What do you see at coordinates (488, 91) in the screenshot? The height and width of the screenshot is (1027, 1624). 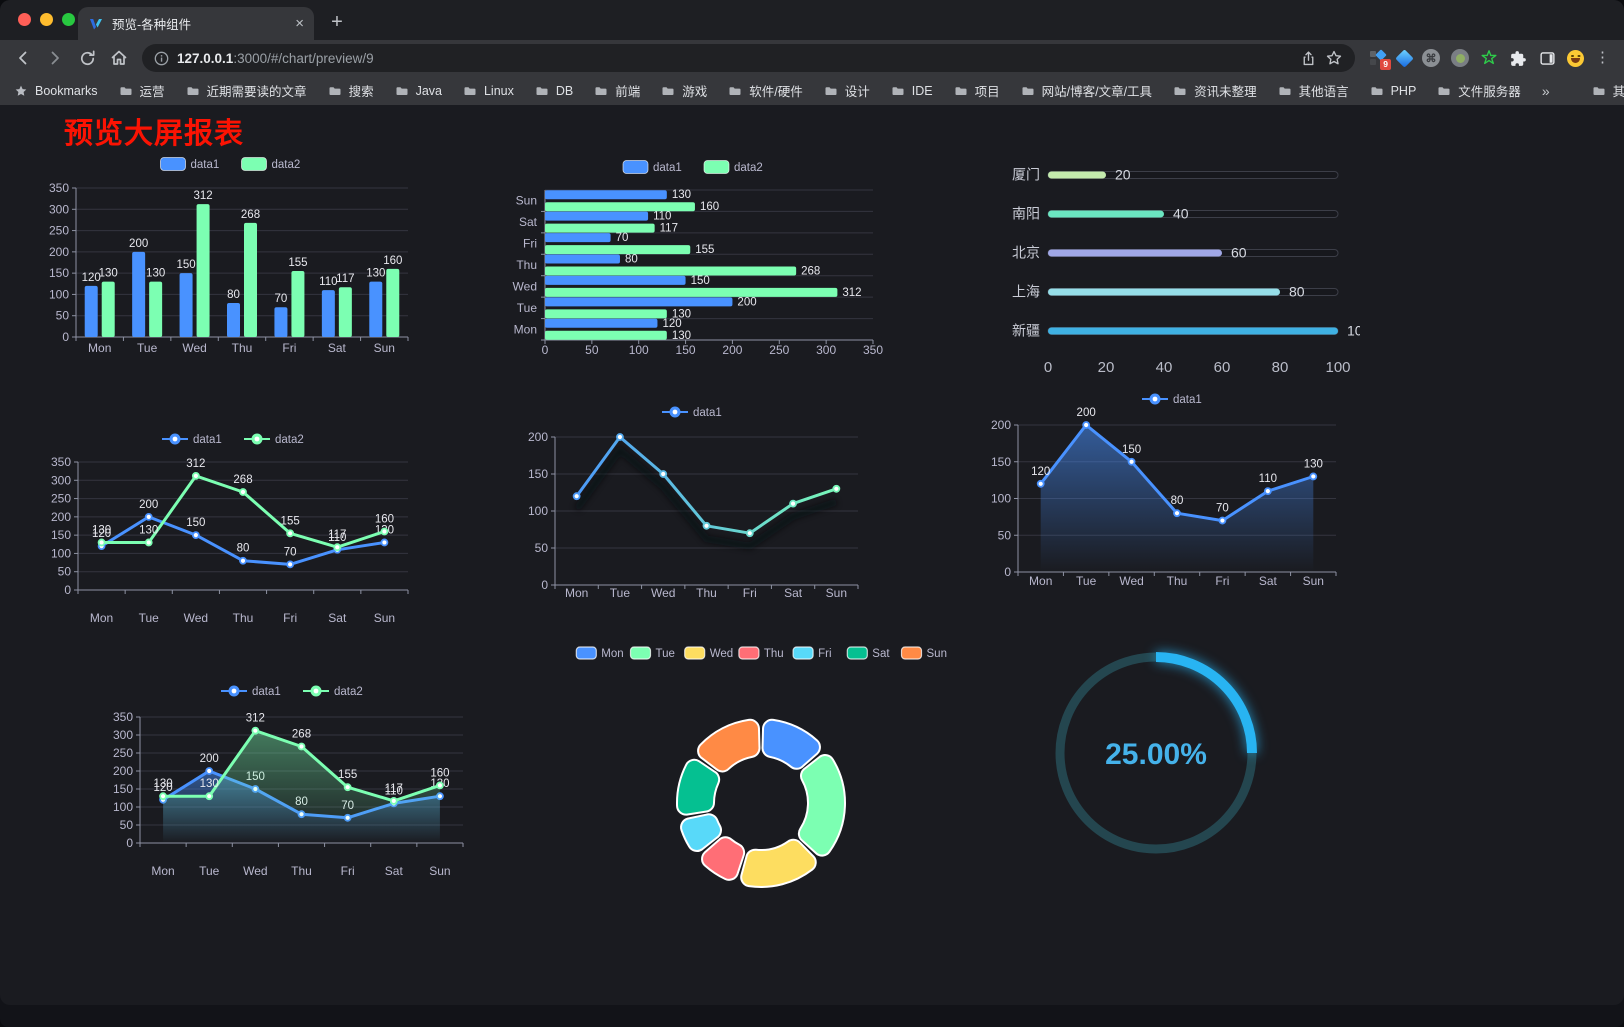 I see `bookmark-folder: Linux` at bounding box center [488, 91].